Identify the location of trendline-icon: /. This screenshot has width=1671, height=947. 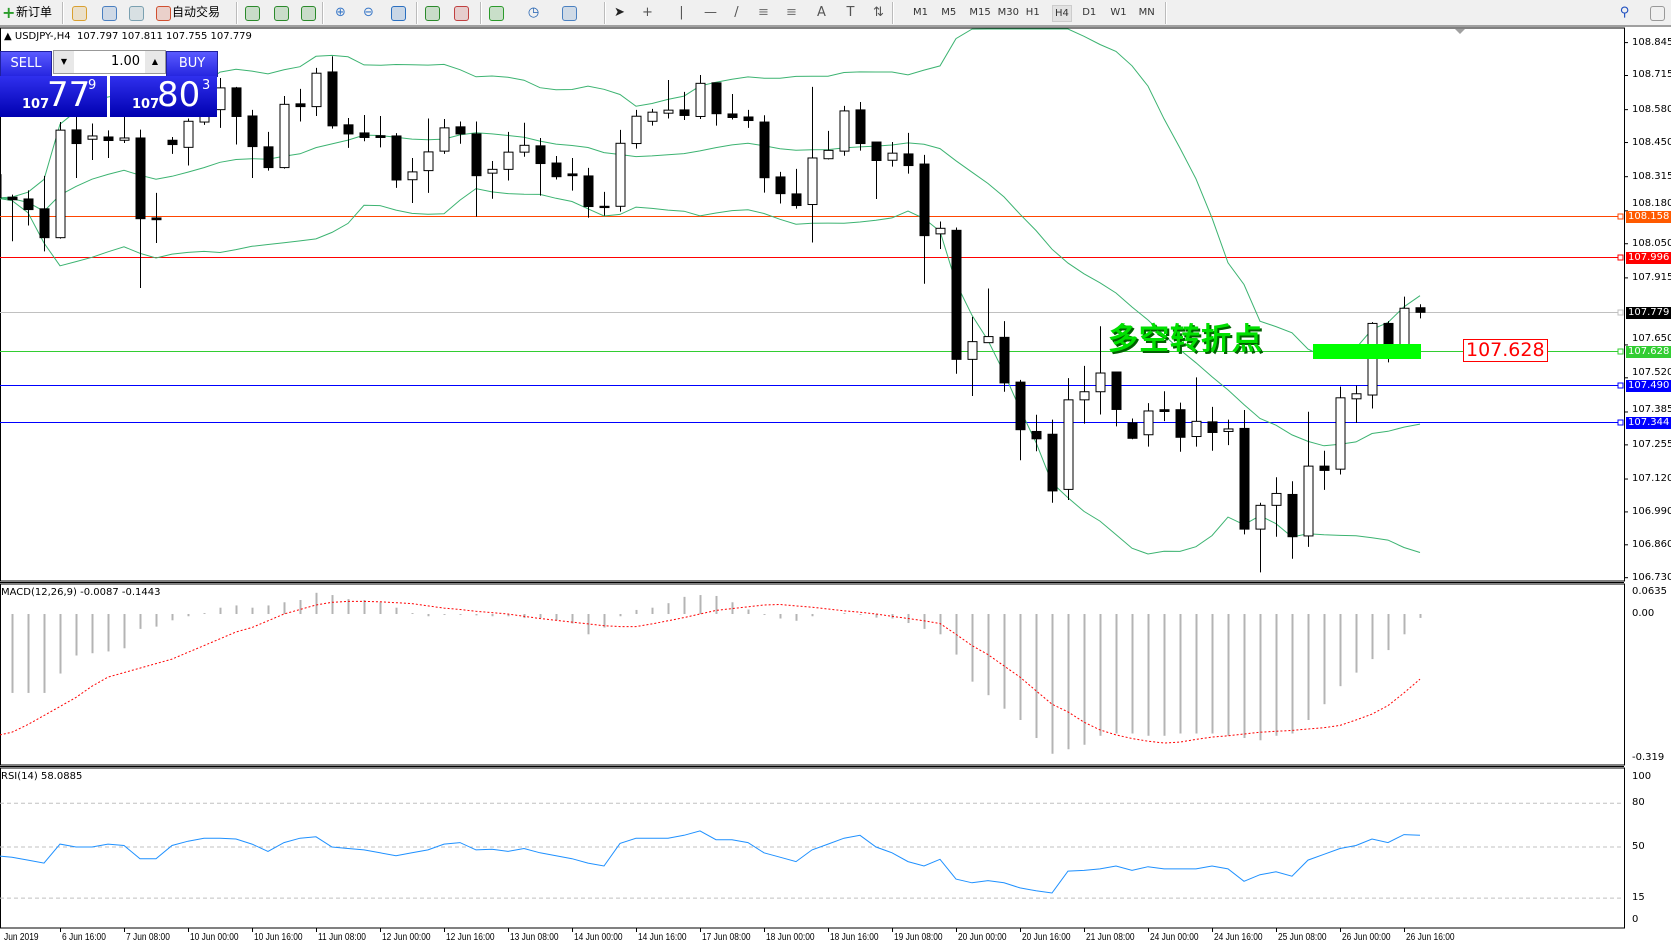
(736, 12).